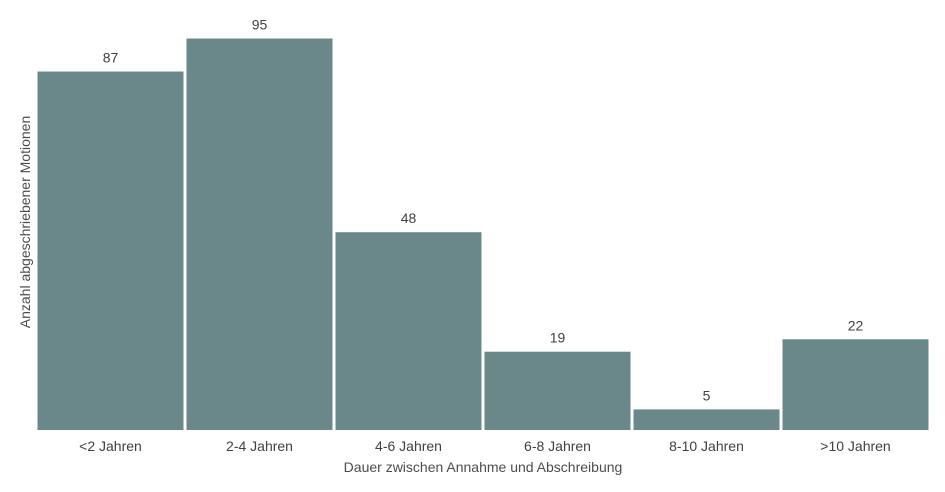 This screenshot has width=945, height=492. What do you see at coordinates (25, 222) in the screenshot?
I see `y-axis-title: Anzahl abgeschriebener Motionen` at bounding box center [25, 222].